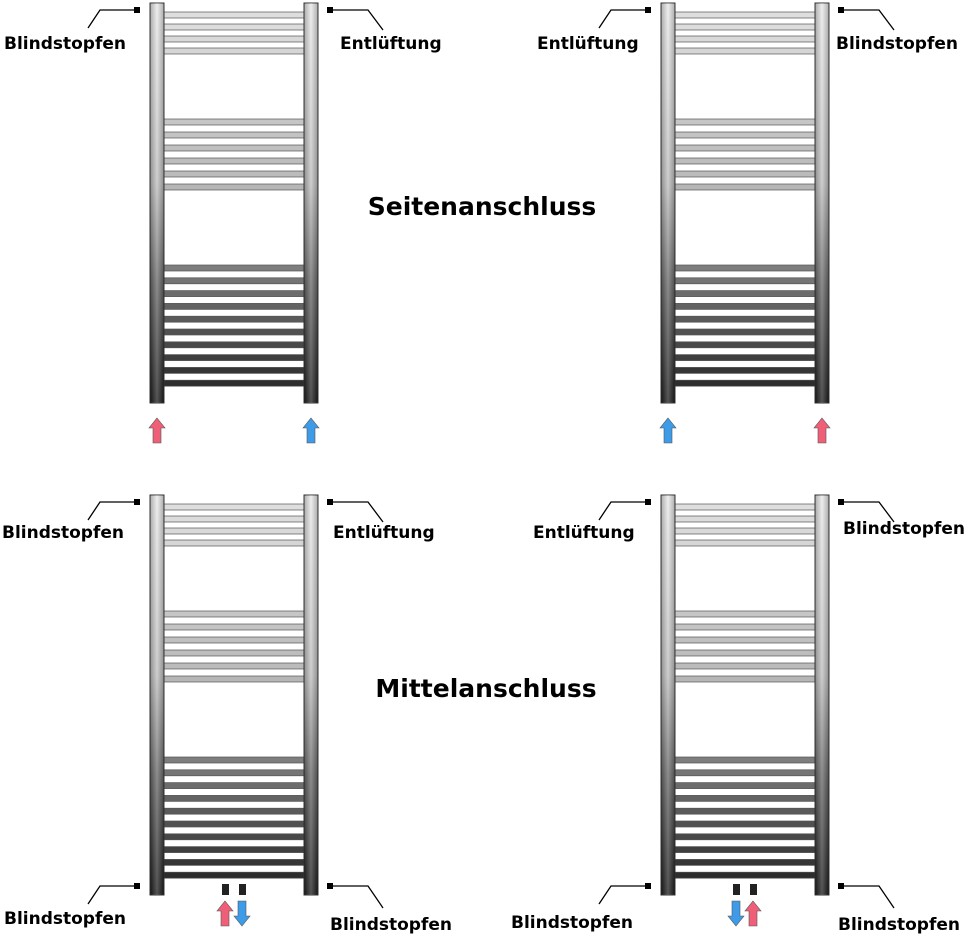  What do you see at coordinates (112, 895) in the screenshot?
I see `bottom-left-leader-line` at bounding box center [112, 895].